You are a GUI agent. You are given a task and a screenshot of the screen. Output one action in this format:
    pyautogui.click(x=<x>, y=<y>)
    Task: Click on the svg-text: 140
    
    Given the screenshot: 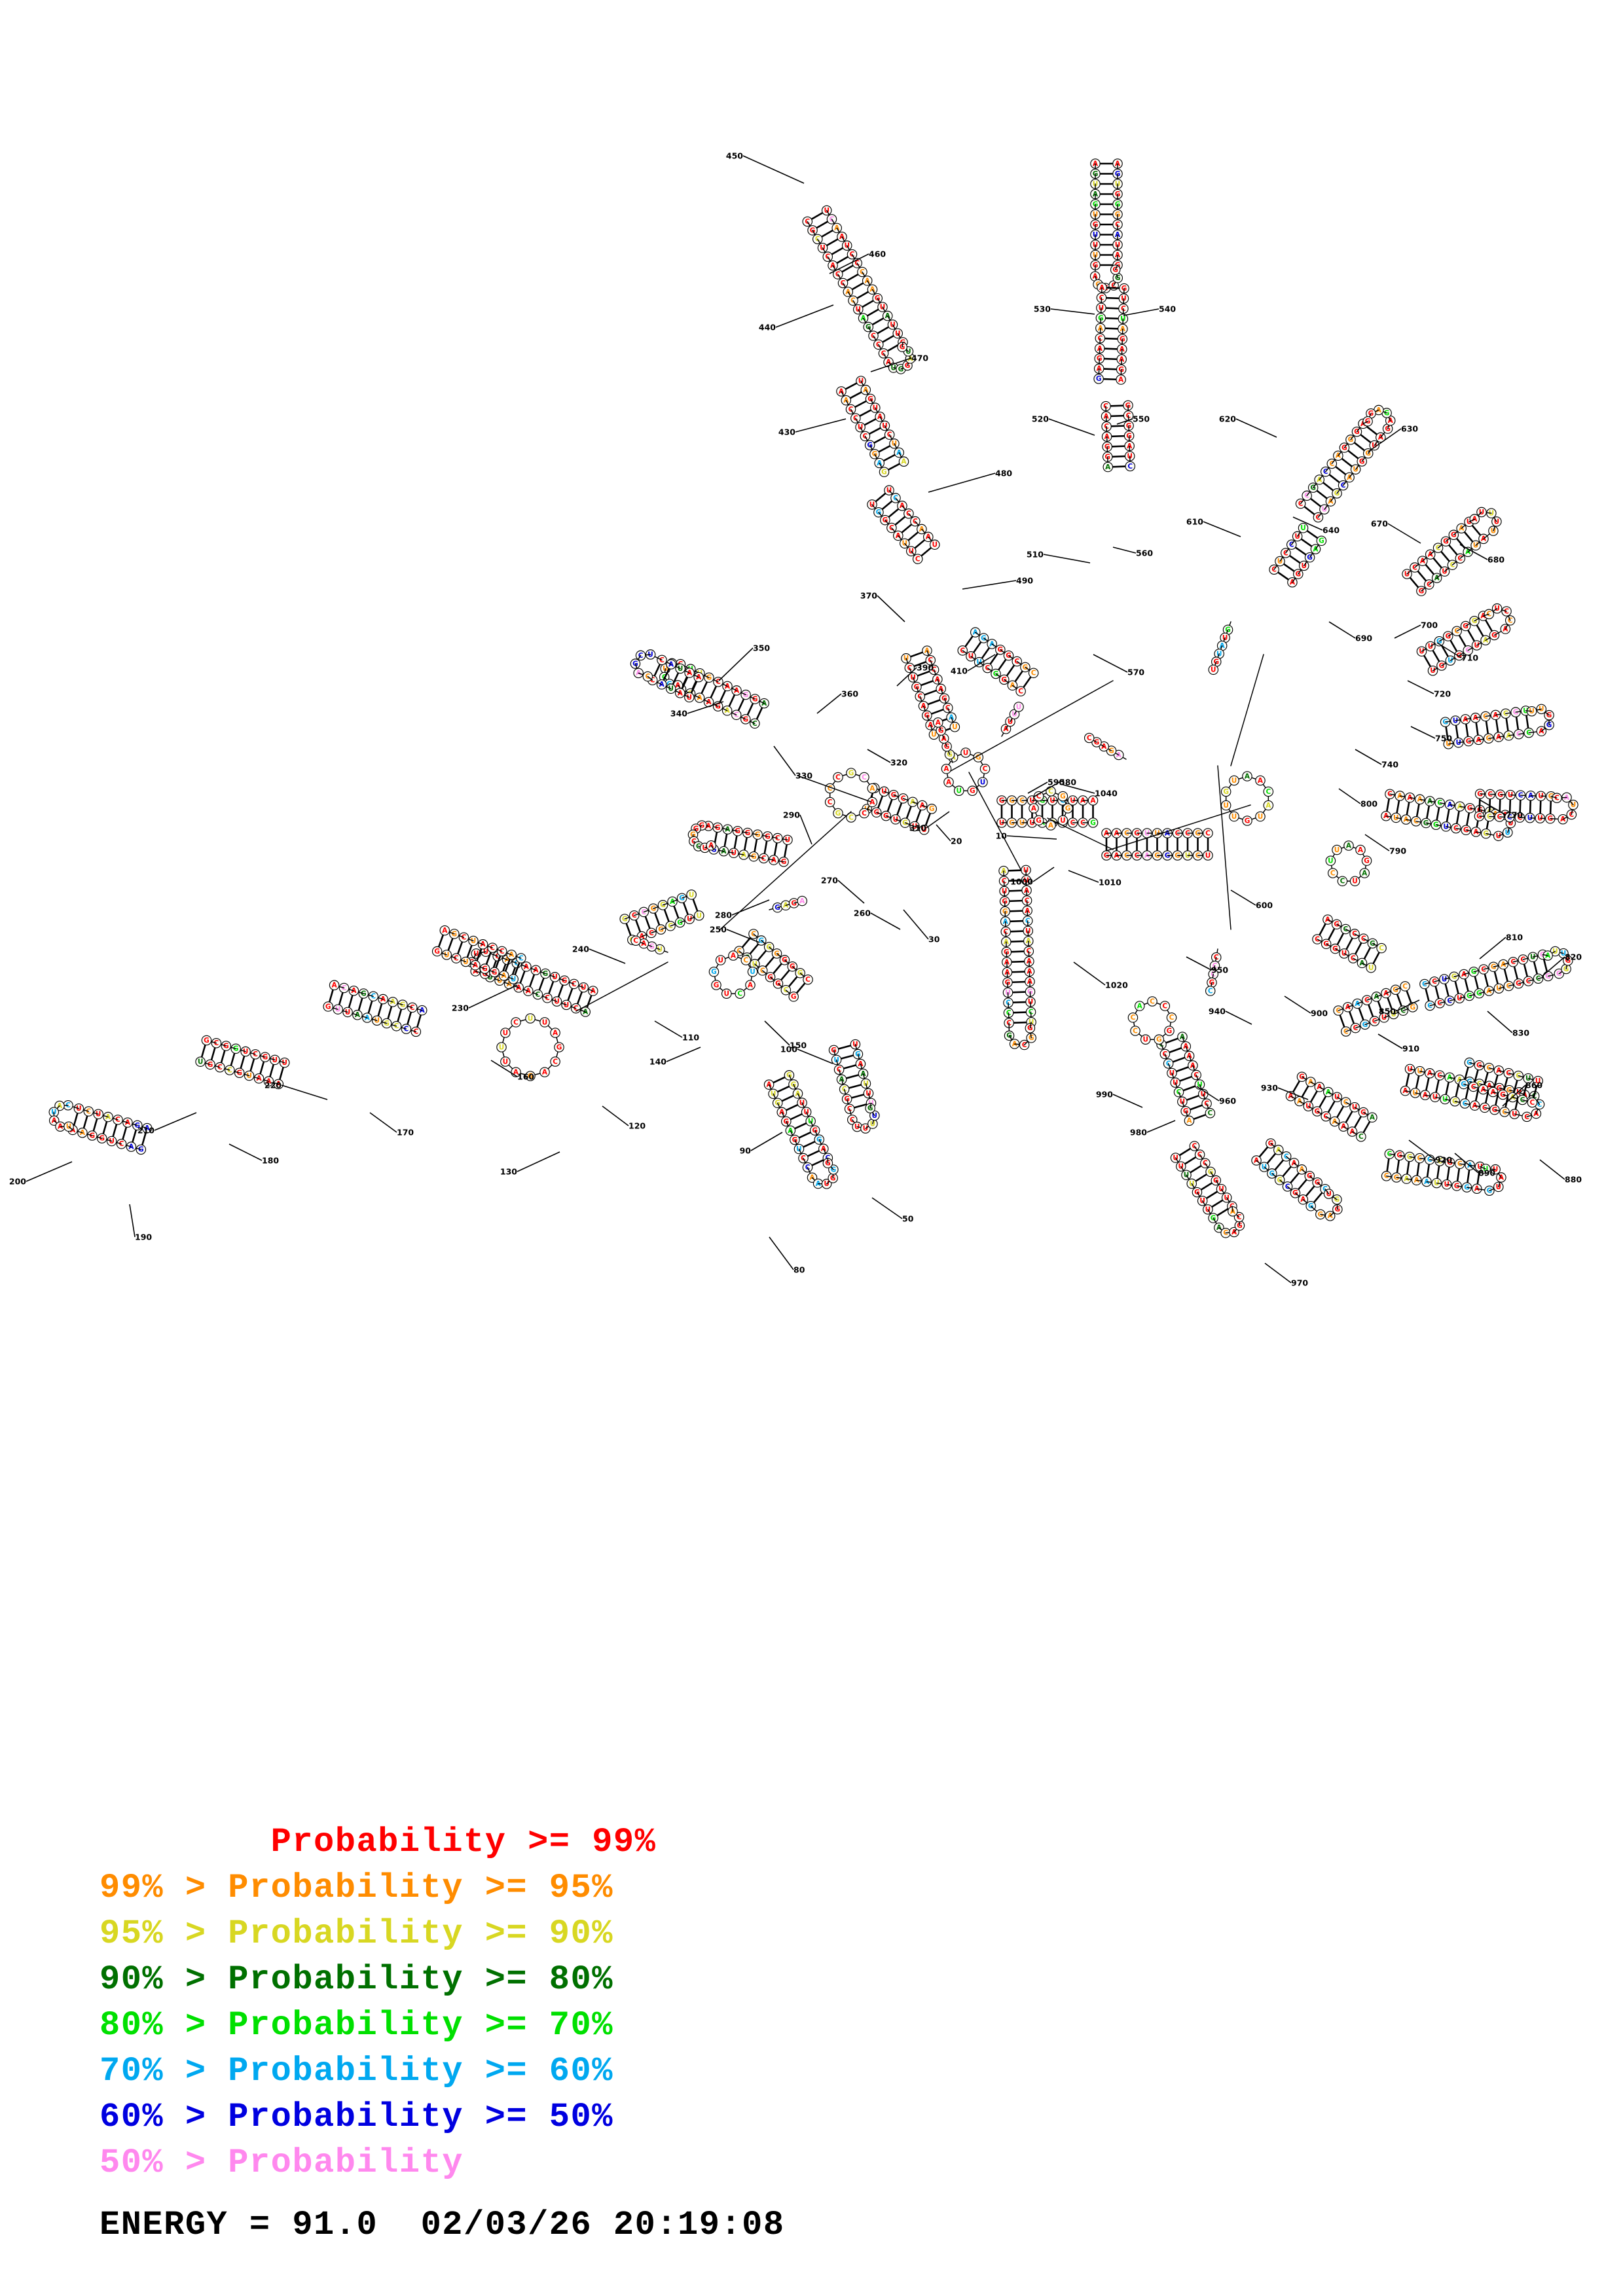 What is the action you would take?
    pyautogui.click(x=657, y=1062)
    